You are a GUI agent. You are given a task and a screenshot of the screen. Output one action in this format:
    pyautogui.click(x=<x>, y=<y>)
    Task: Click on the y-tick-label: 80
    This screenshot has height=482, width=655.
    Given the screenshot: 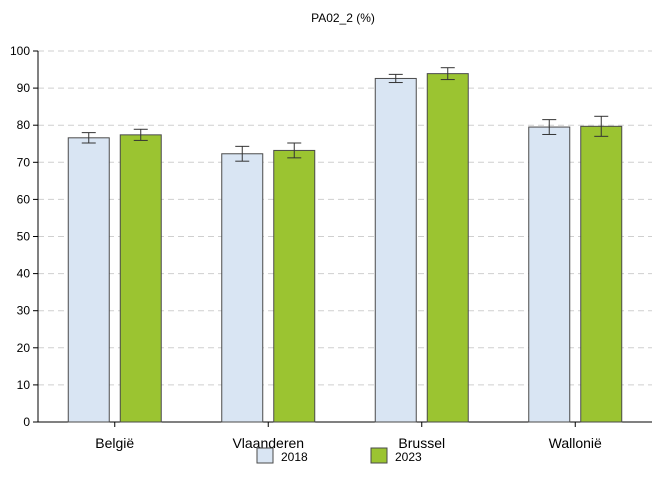 What is the action you would take?
    pyautogui.click(x=24, y=125)
    